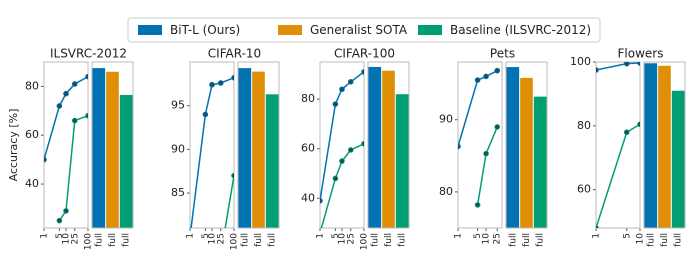 The image size is (698, 273). I want to click on y-tick-label: 40, so click(32, 183).